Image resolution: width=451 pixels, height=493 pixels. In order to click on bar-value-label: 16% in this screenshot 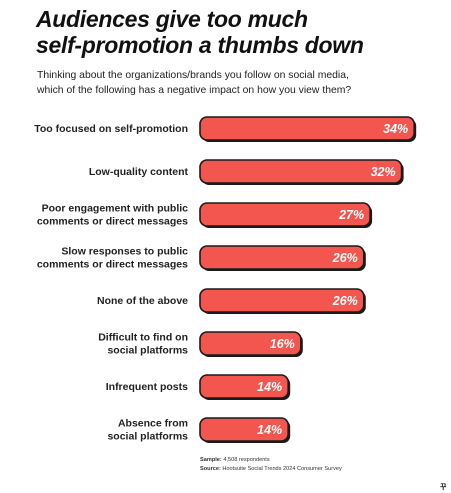, I will do `click(282, 344)`.